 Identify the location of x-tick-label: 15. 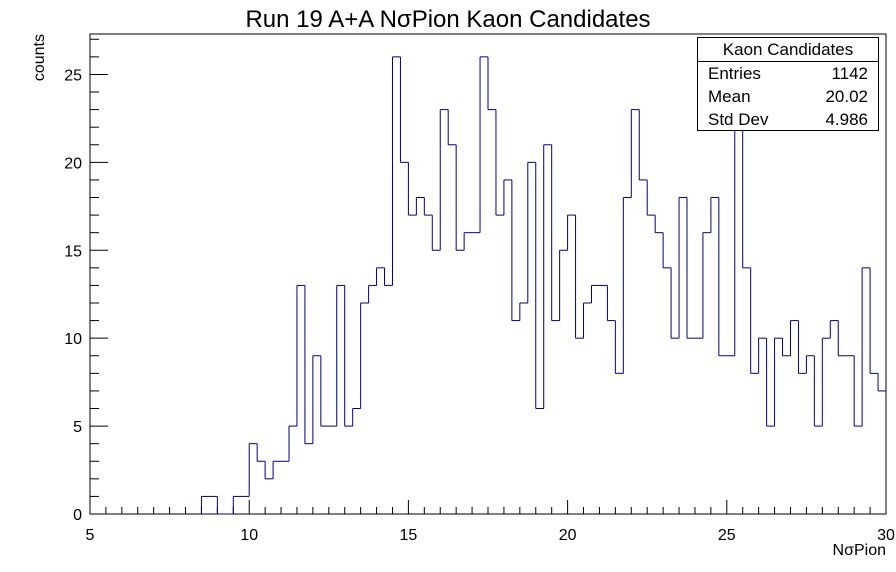
(409, 535).